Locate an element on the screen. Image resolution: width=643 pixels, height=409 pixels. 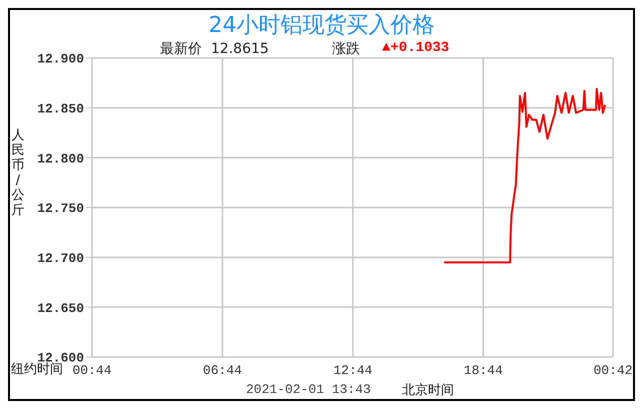
y-tick-label: 12.900 is located at coordinates (60, 59).